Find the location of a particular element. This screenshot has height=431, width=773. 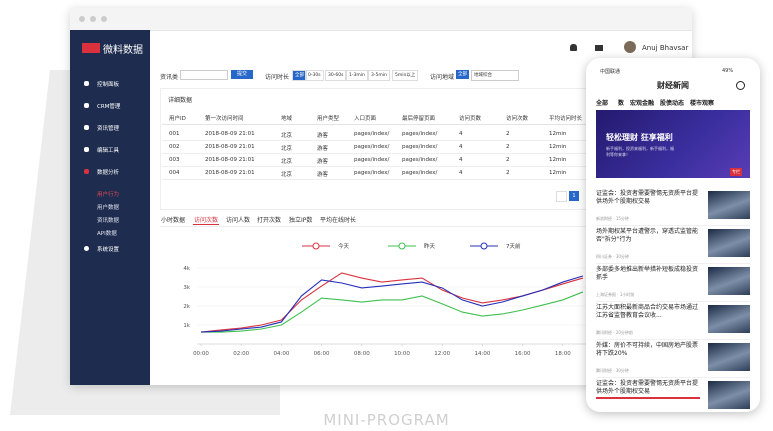

chart-tab: 打开次数 is located at coordinates (269, 220).